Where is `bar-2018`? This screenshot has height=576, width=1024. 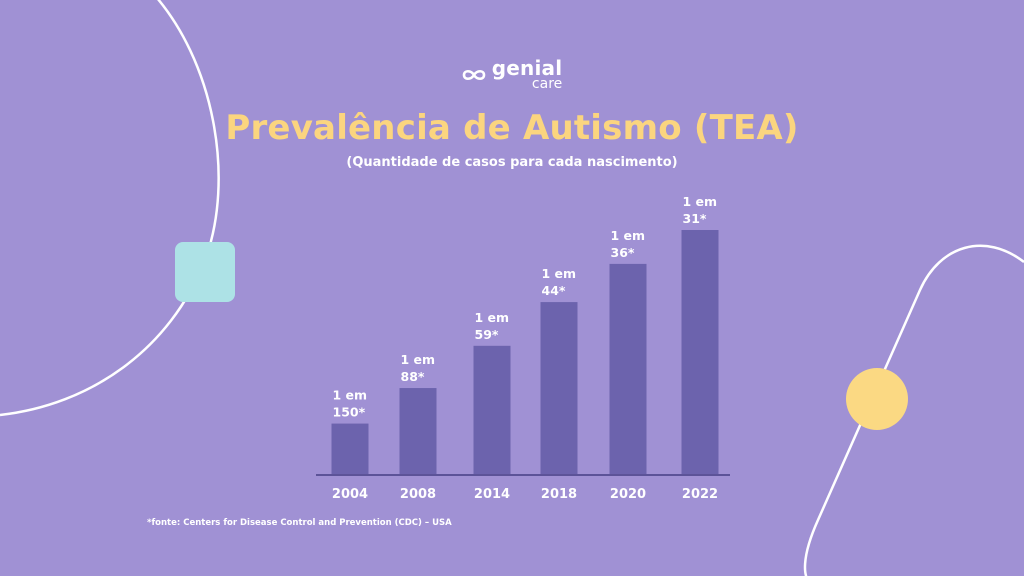
bar-2018 is located at coordinates (559, 388).